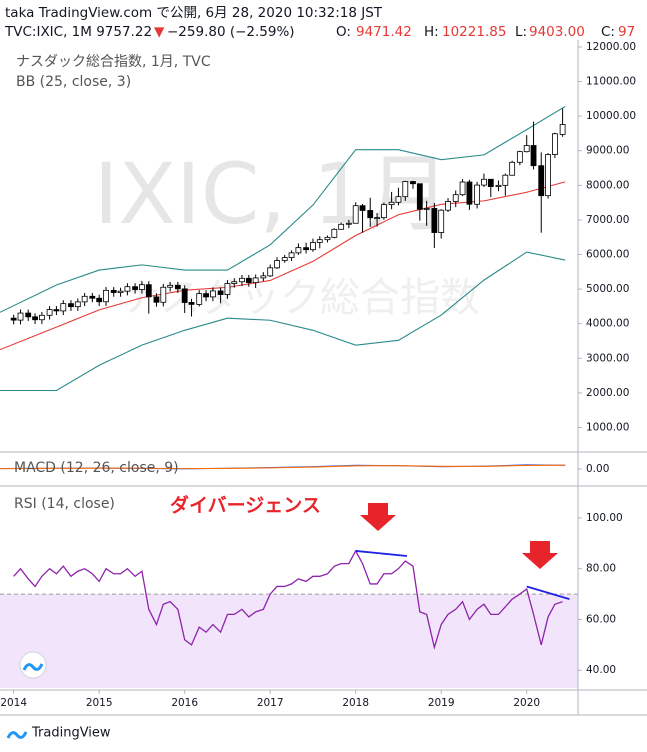 The image size is (647, 752). I want to click on change: −259.80 (−2.59%), so click(231, 32).